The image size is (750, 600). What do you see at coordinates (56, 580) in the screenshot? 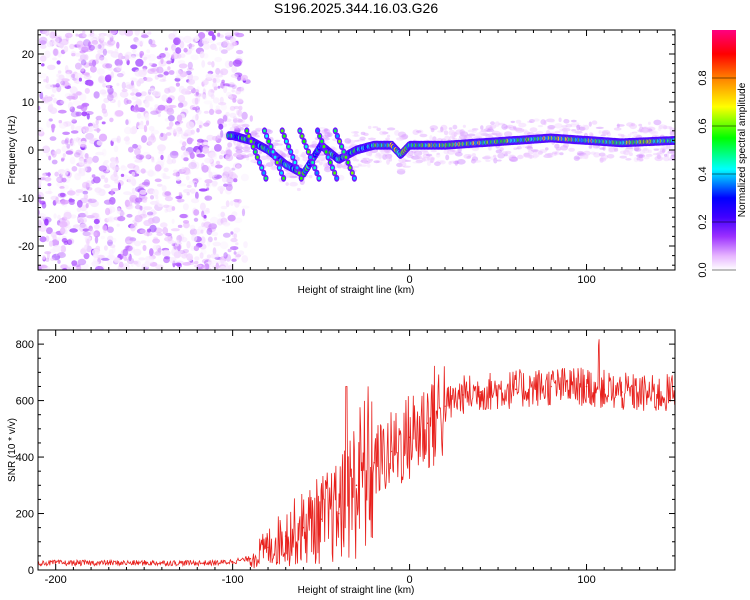
I see `x-tick-label: -200` at bounding box center [56, 580].